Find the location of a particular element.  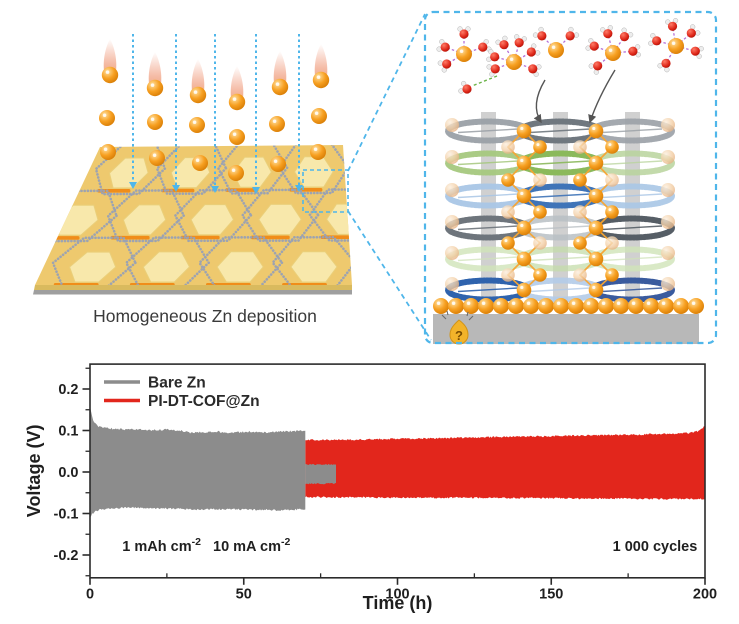

pi-dt-cof-zn-band is located at coordinates (505, 463).